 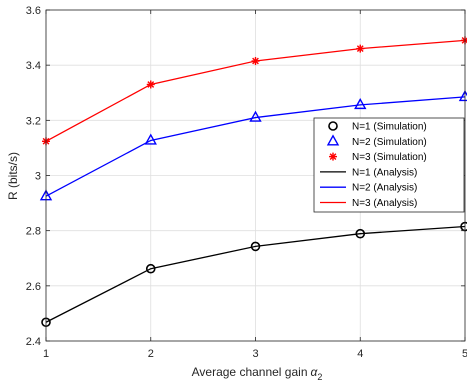 I want to click on x-tick-label: 1, so click(x=46, y=354).